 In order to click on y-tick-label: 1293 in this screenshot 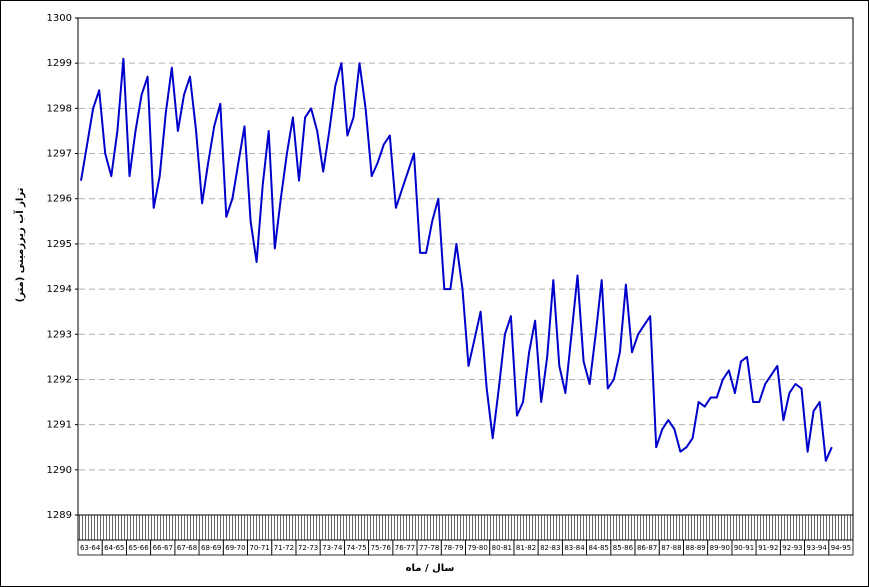, I will do `click(59, 334)`.